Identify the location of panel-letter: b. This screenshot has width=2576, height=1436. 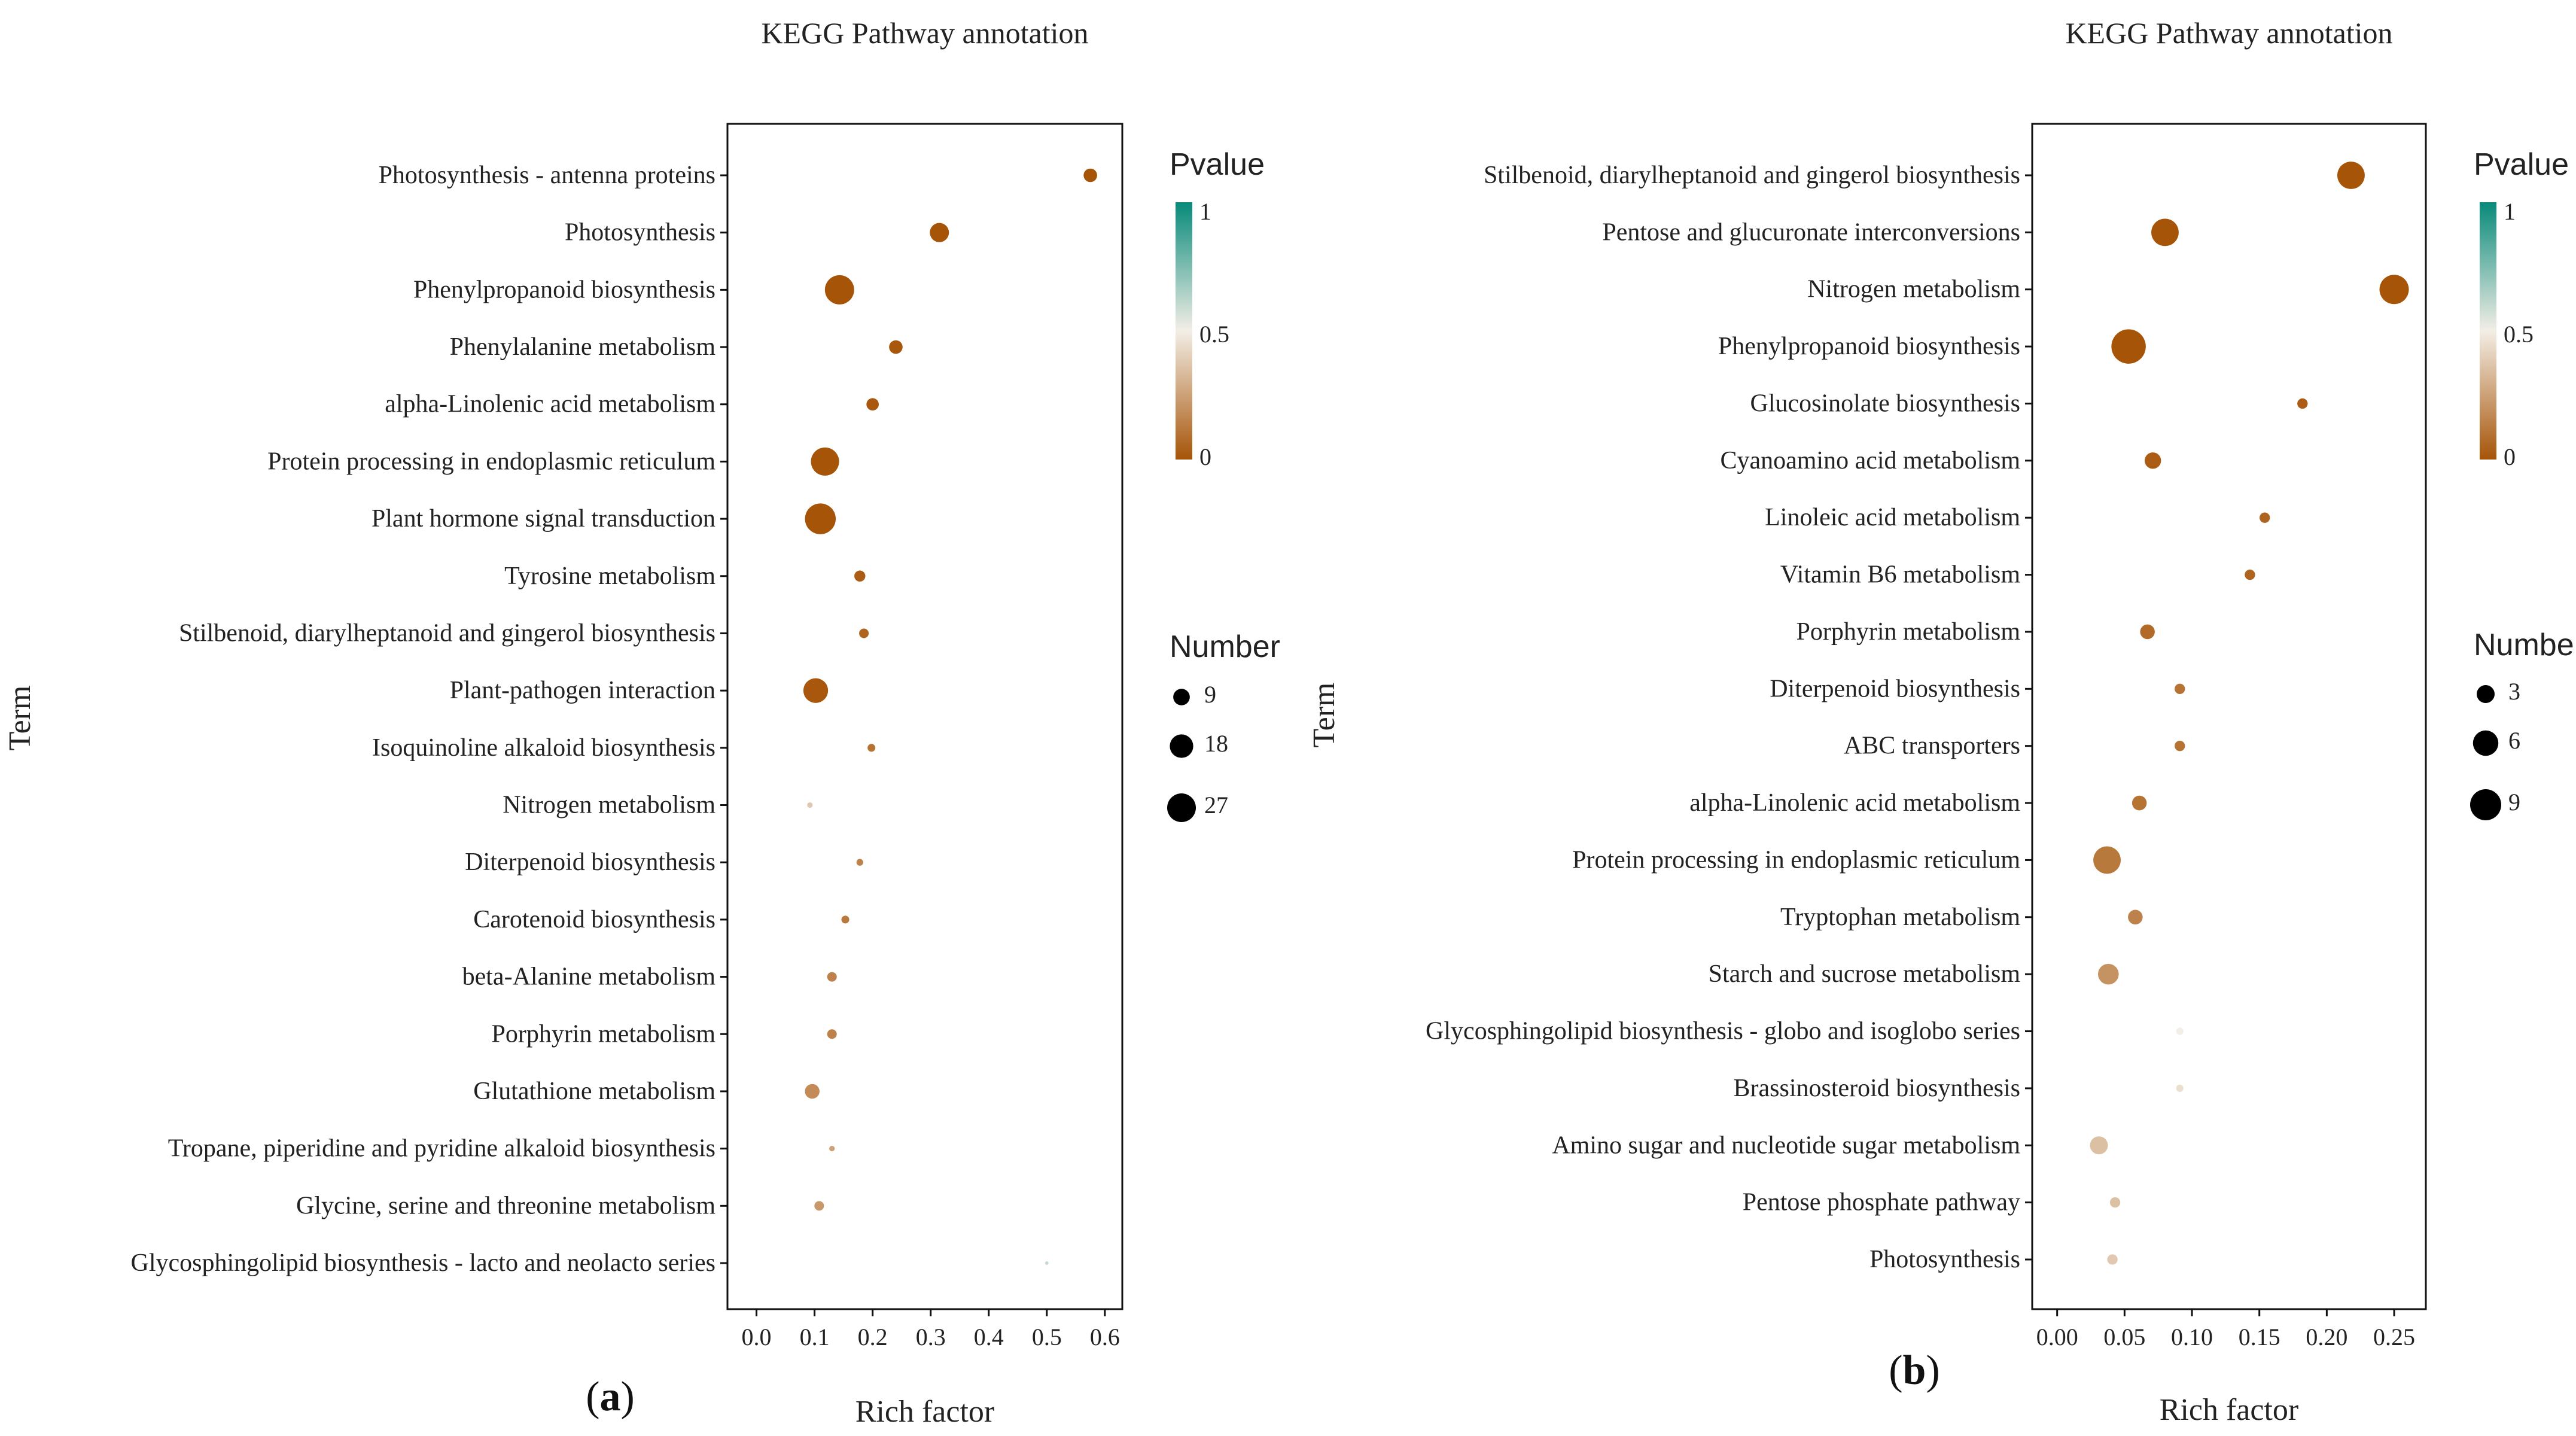
(1914, 1370).